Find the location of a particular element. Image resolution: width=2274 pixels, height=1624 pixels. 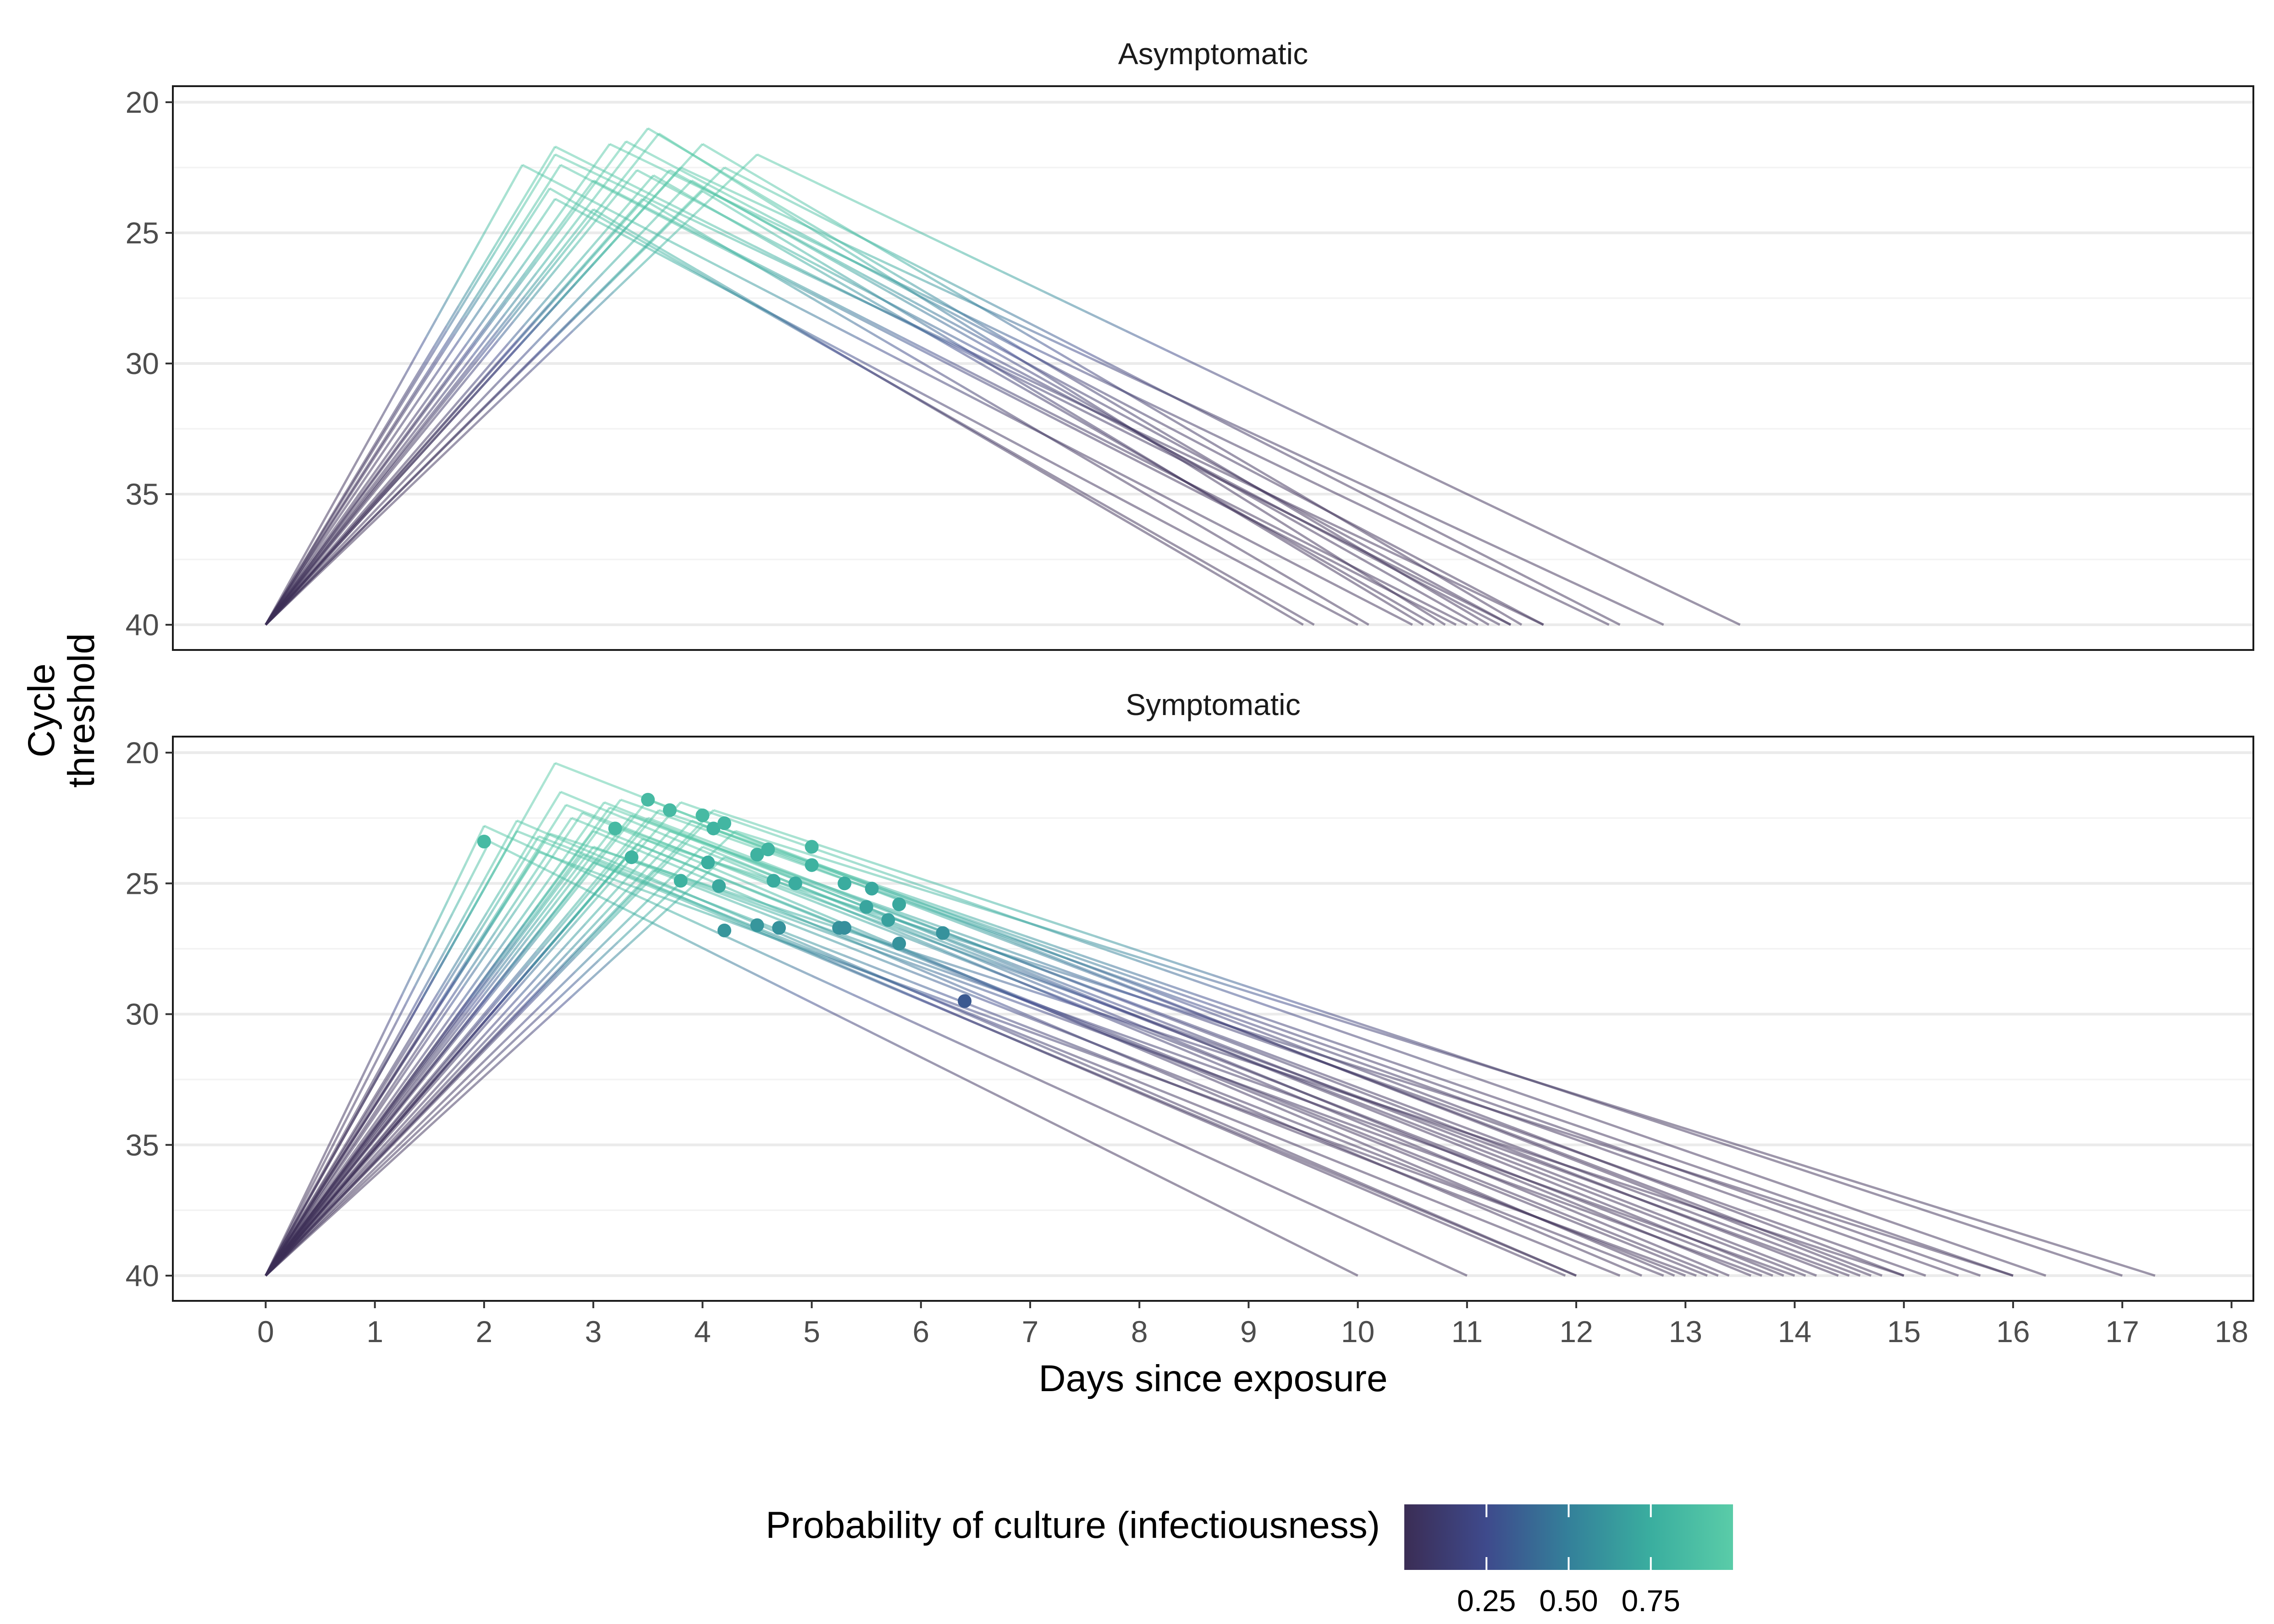

x-tick-label: 14 is located at coordinates (1795, 1332).